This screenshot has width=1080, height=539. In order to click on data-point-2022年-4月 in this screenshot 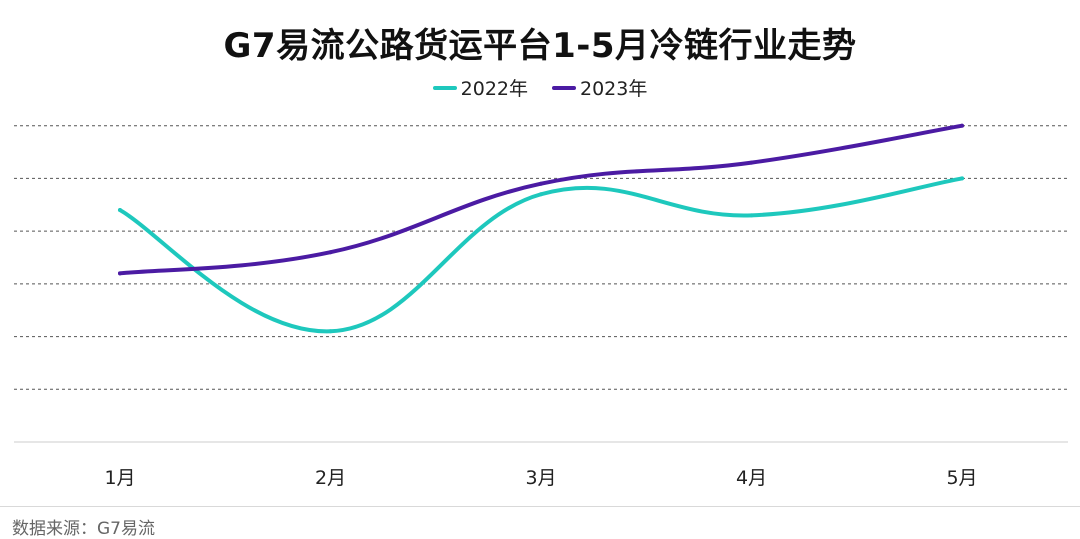, I will do `click(751, 215)`.